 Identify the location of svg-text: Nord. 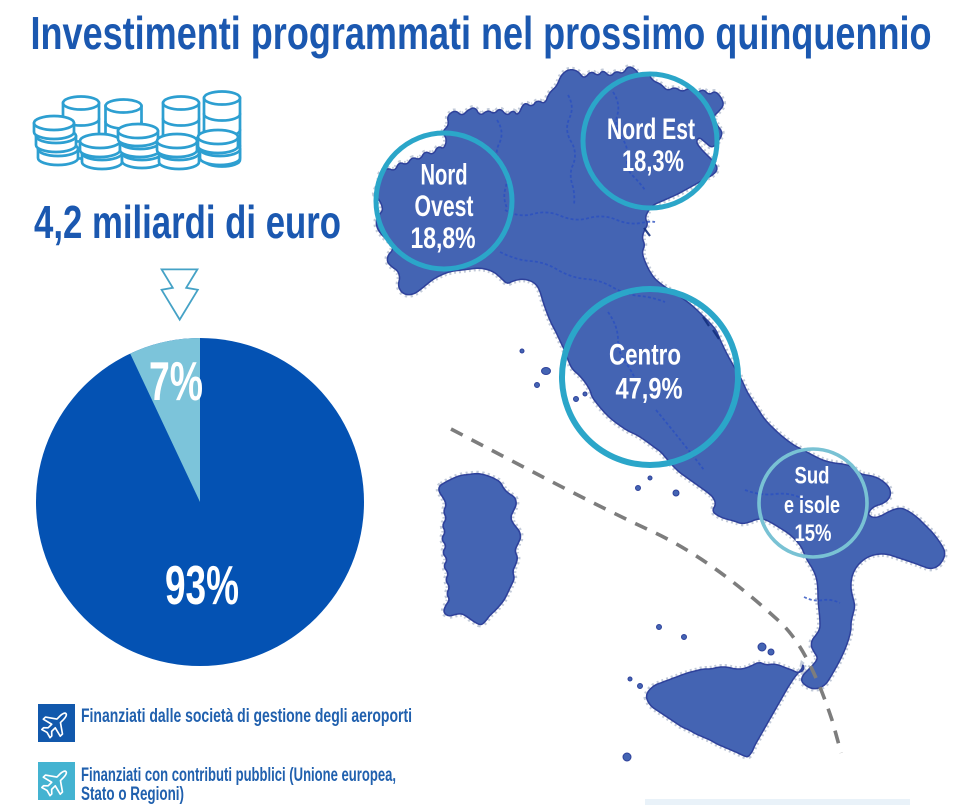
(444, 175).